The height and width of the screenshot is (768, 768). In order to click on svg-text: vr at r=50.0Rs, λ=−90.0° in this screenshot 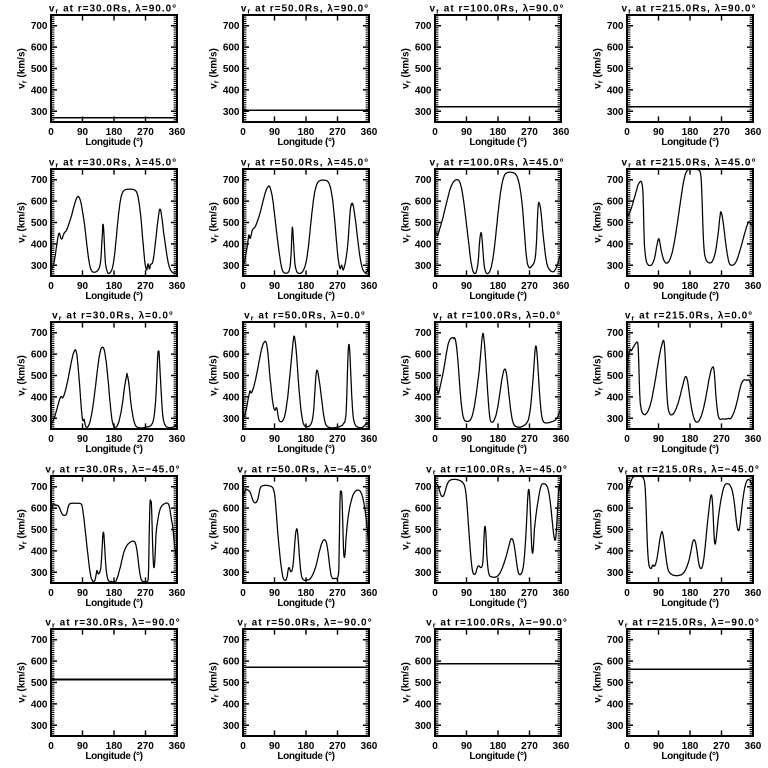, I will do `click(304, 624)`.